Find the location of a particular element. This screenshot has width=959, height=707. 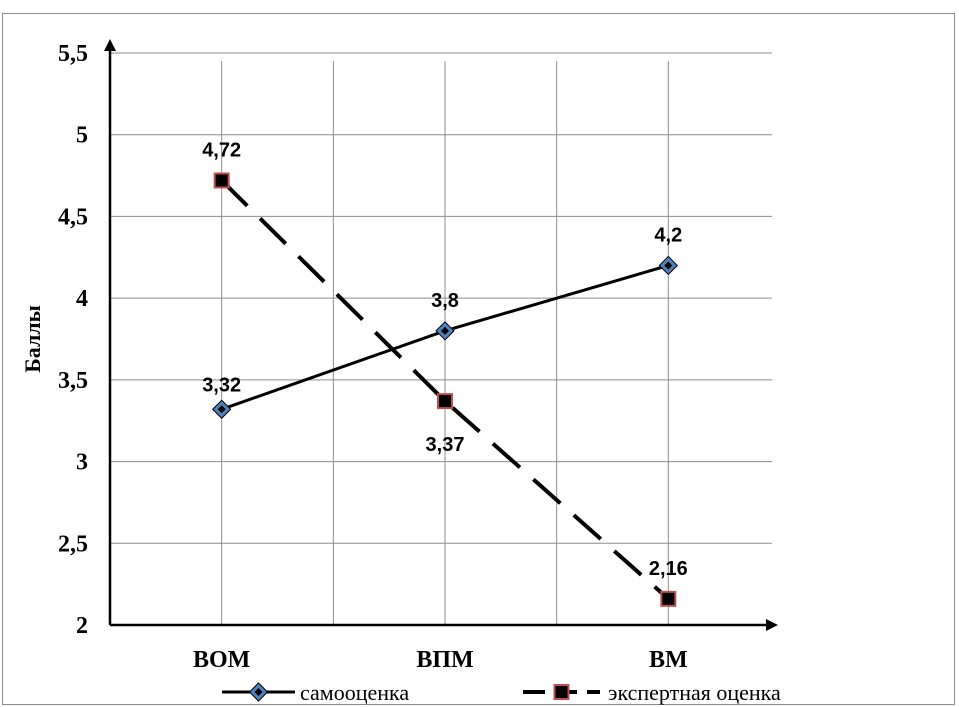

y-axis-label: Баллы is located at coordinates (32, 339).